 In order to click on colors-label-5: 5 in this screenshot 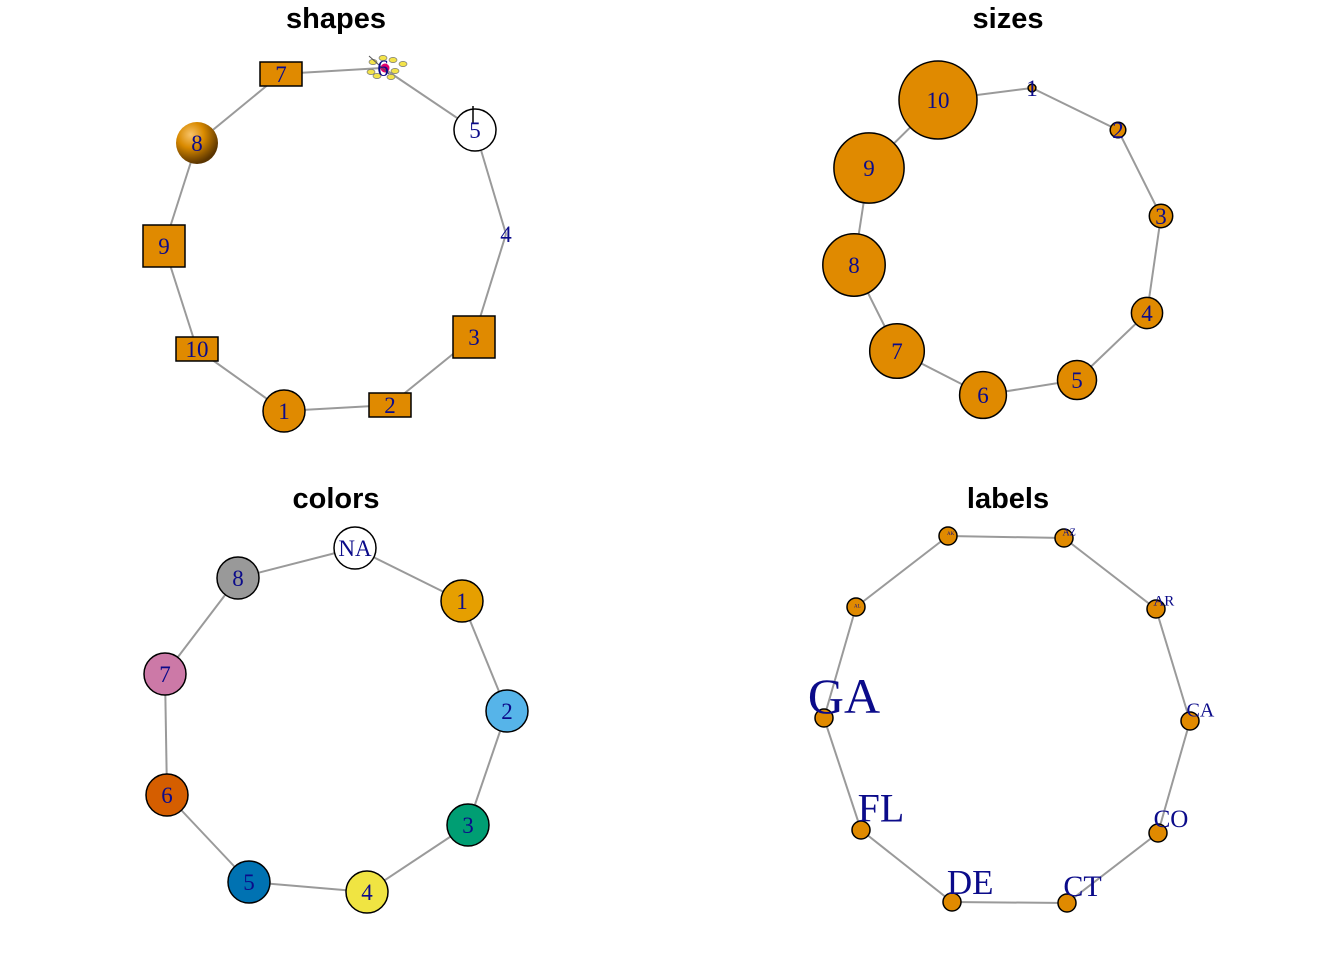, I will do `click(249, 882)`.